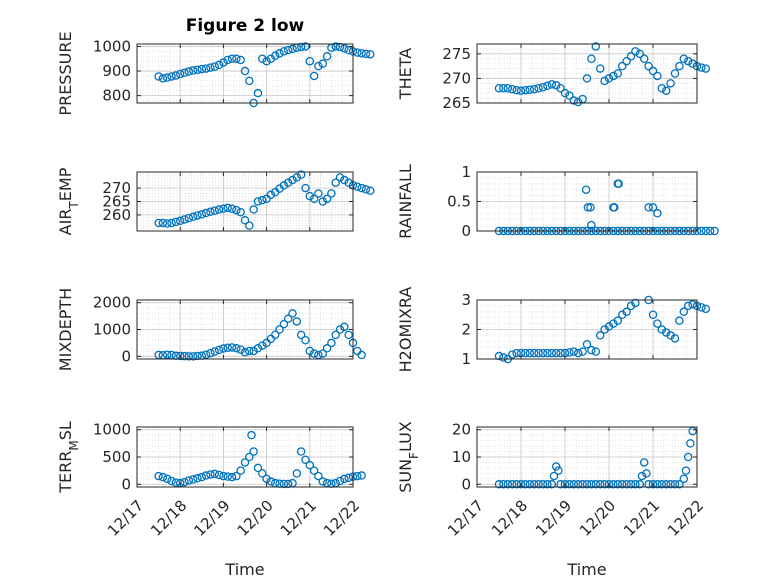  What do you see at coordinates (215, 73) in the screenshot?
I see `panel-top-left: 800 900 1000 PRESSURE` at bounding box center [215, 73].